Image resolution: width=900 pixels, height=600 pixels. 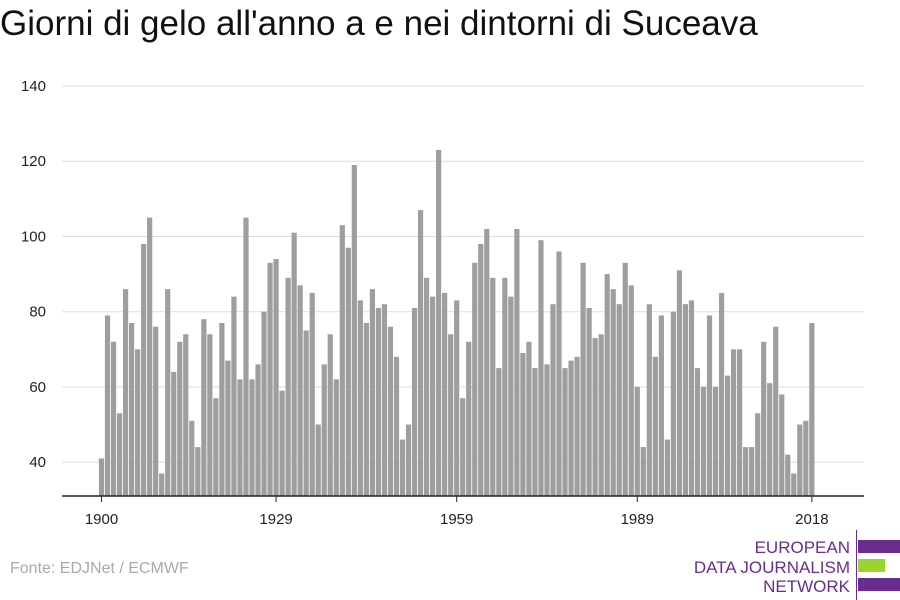 What do you see at coordinates (523, 424) in the screenshot?
I see `bar-1970` at bounding box center [523, 424].